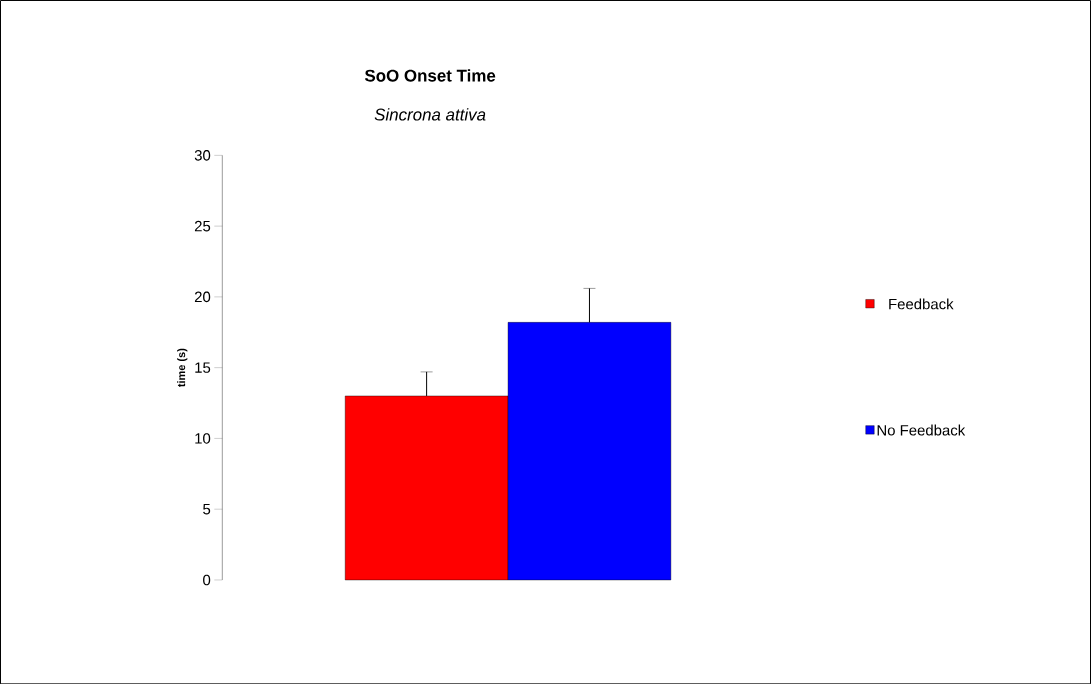 The height and width of the screenshot is (684, 1091). I want to click on y-tick-label: 25, so click(202, 226).